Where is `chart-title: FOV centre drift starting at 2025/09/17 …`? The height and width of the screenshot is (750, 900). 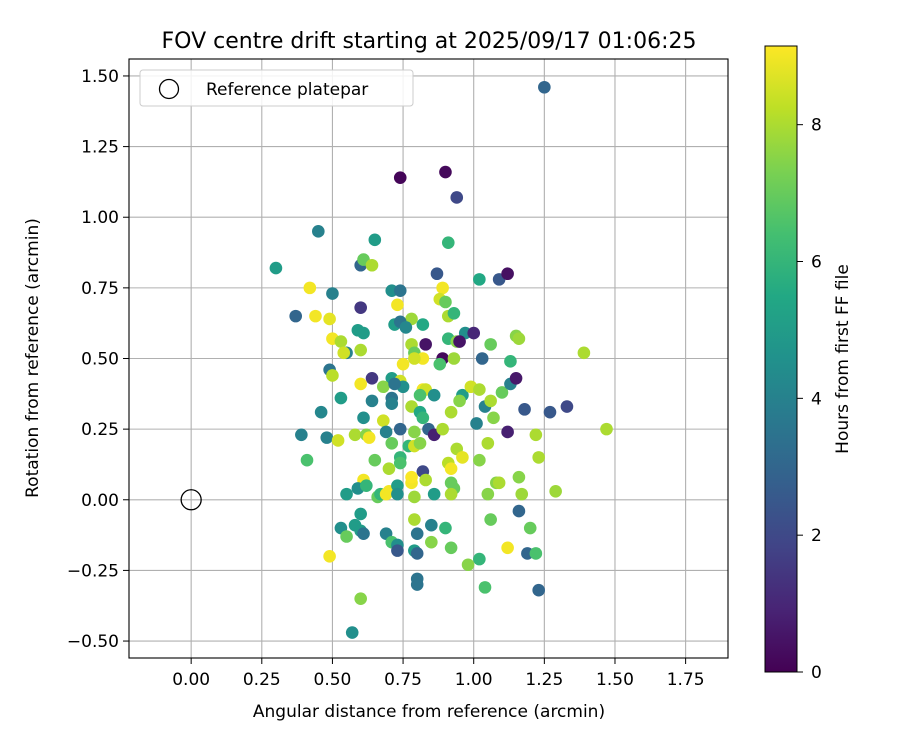
chart-title: FOV centre drift starting at 2025/09/17 … is located at coordinates (429, 41).